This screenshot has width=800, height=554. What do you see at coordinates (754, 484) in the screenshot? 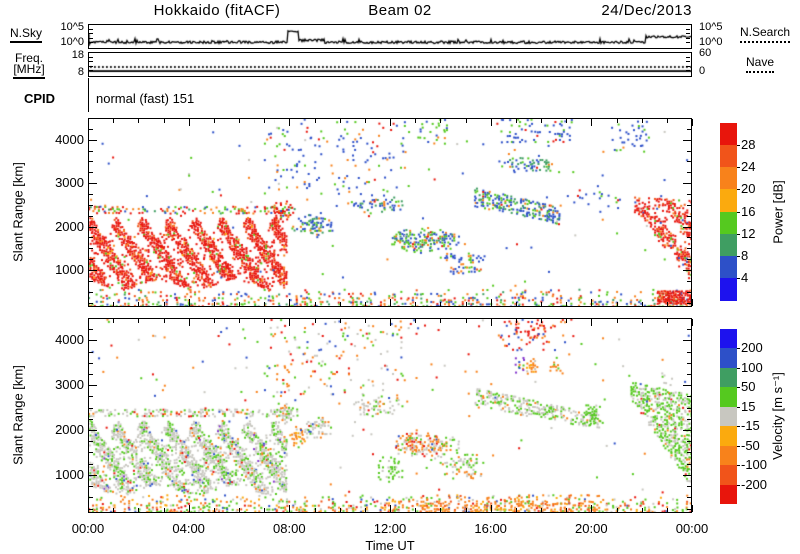
I see `velocity-colorbar-tick-label: -200` at bounding box center [754, 484].